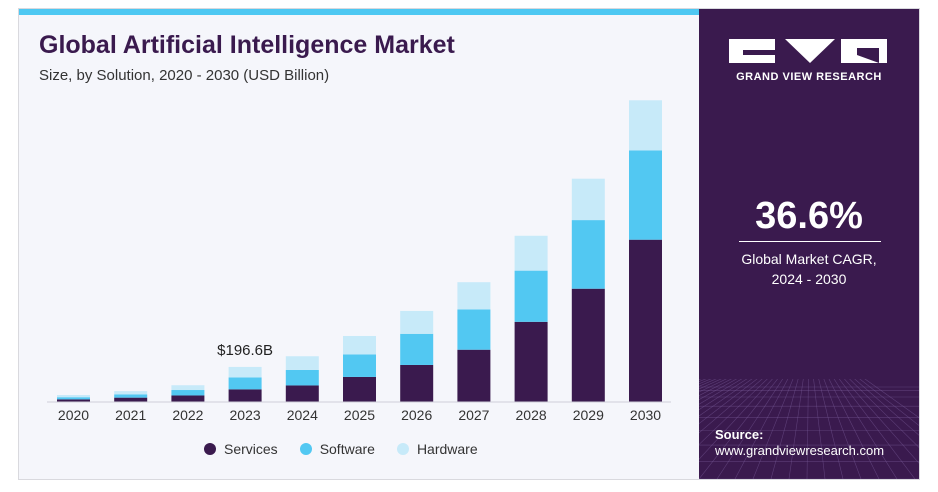 This screenshot has width=938, height=492. I want to click on bar-hardware-2027, so click(474, 296).